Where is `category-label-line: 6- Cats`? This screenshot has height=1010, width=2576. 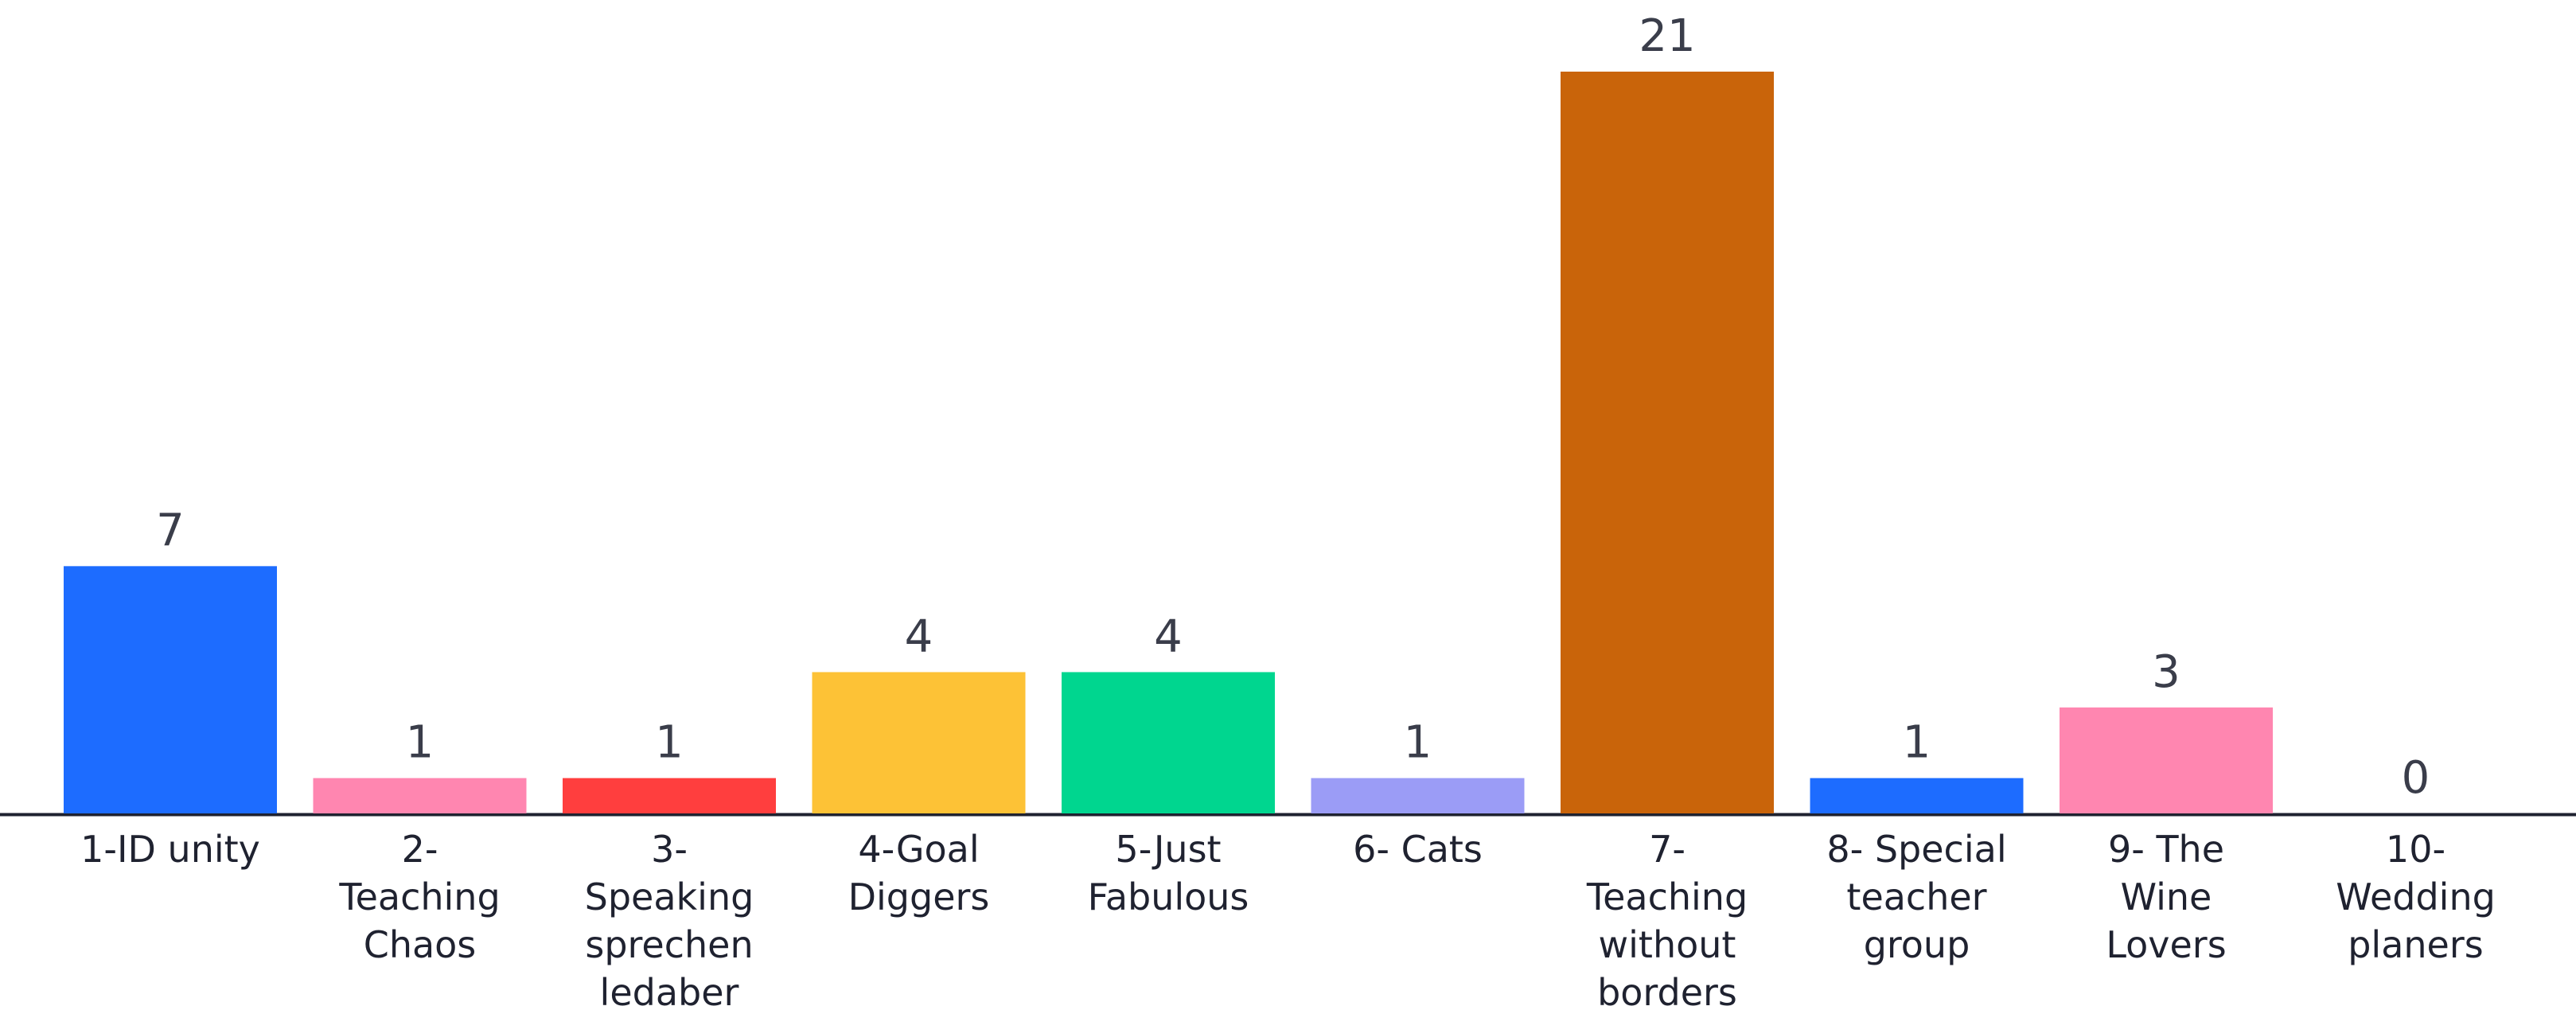 category-label-line: 6- Cats is located at coordinates (1418, 849).